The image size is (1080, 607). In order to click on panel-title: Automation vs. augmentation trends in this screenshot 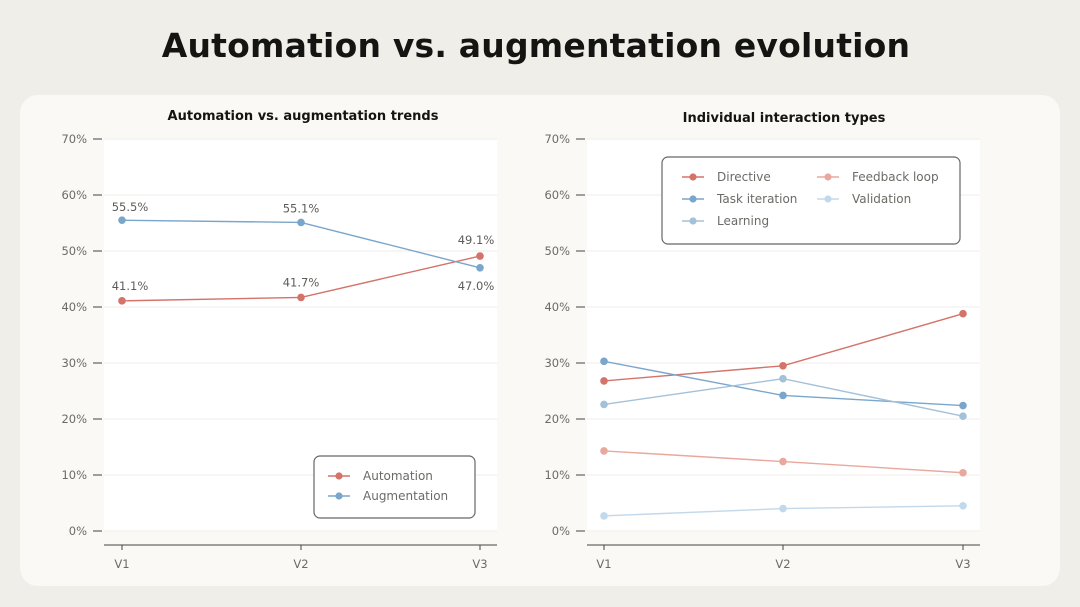, I will do `click(303, 116)`.